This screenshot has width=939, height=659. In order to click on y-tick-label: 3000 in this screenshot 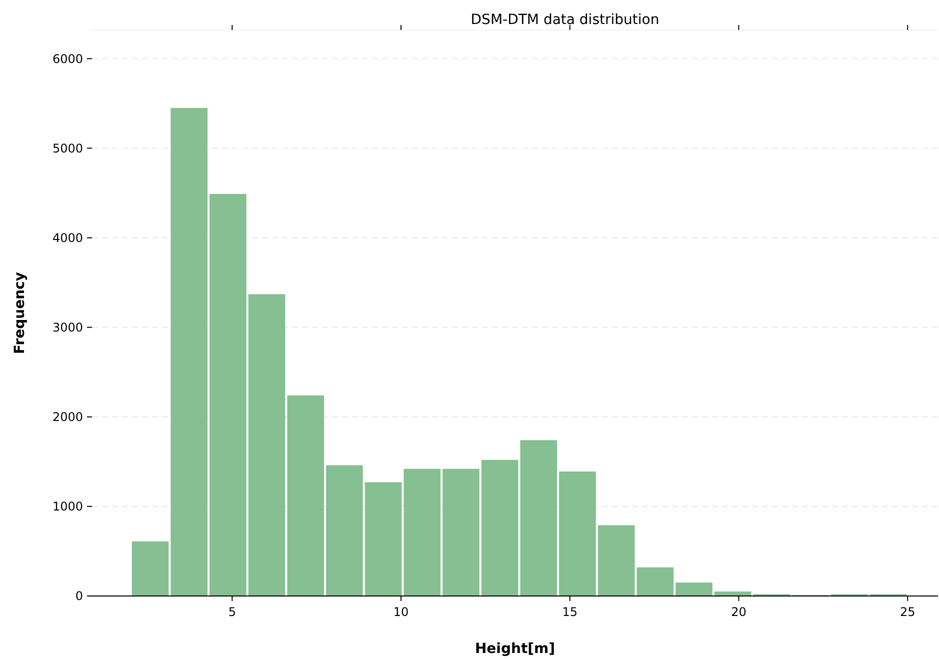, I will do `click(67, 327)`.